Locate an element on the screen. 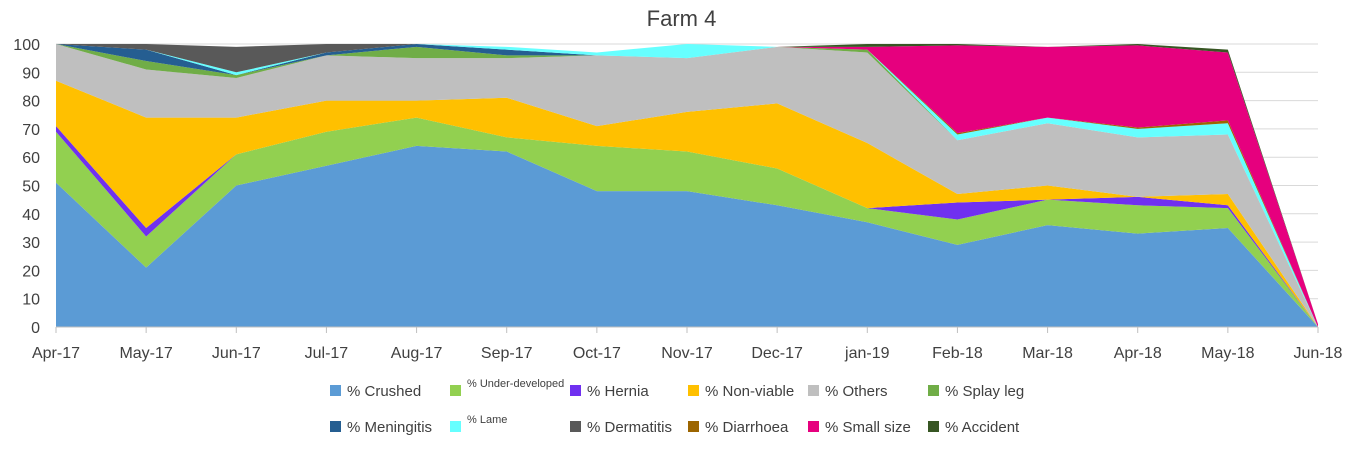  legend-swatch-crushed is located at coordinates (335, 390).